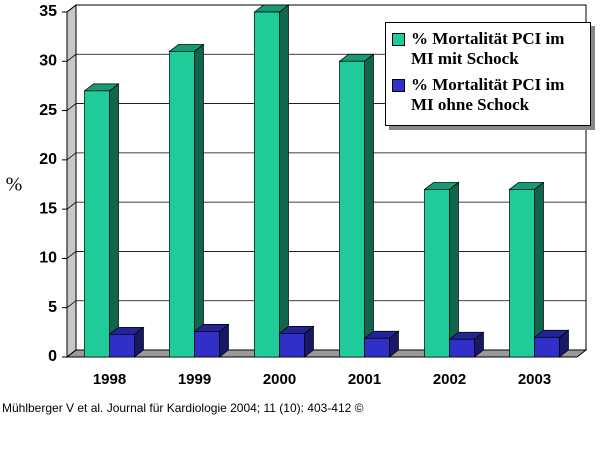  I want to click on y-axis-label: %, so click(14, 185).